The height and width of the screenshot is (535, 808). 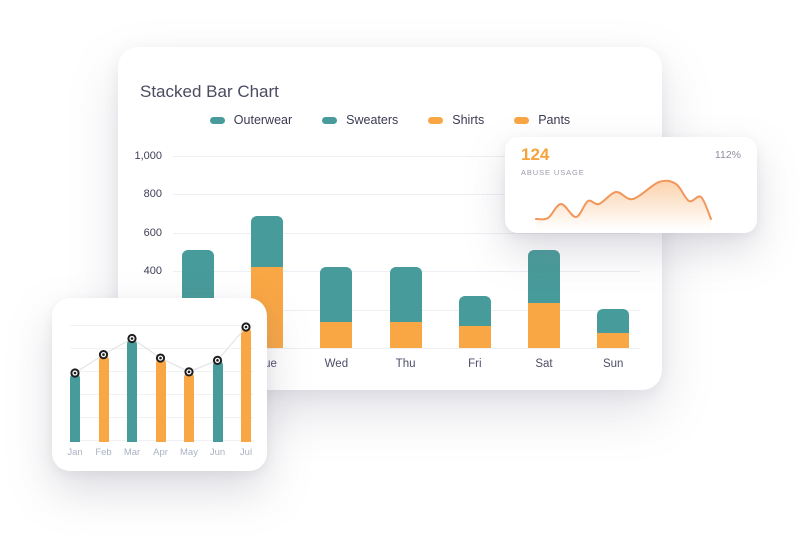 What do you see at coordinates (544, 364) in the screenshot?
I see `x-axis-tick-sat: Sat` at bounding box center [544, 364].